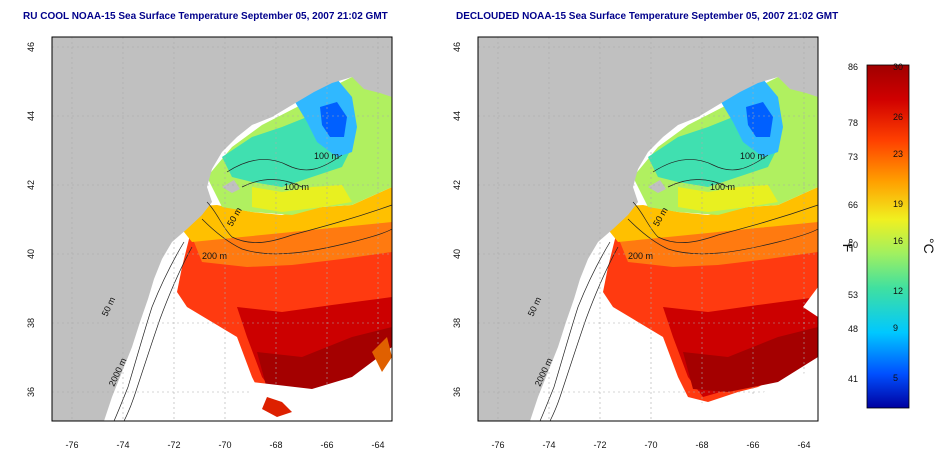 The width and height of the screenshot is (950, 475). I want to click on x-axis-right: -76 -74 -72 -70 -68 -66 -64, so click(650, 445).